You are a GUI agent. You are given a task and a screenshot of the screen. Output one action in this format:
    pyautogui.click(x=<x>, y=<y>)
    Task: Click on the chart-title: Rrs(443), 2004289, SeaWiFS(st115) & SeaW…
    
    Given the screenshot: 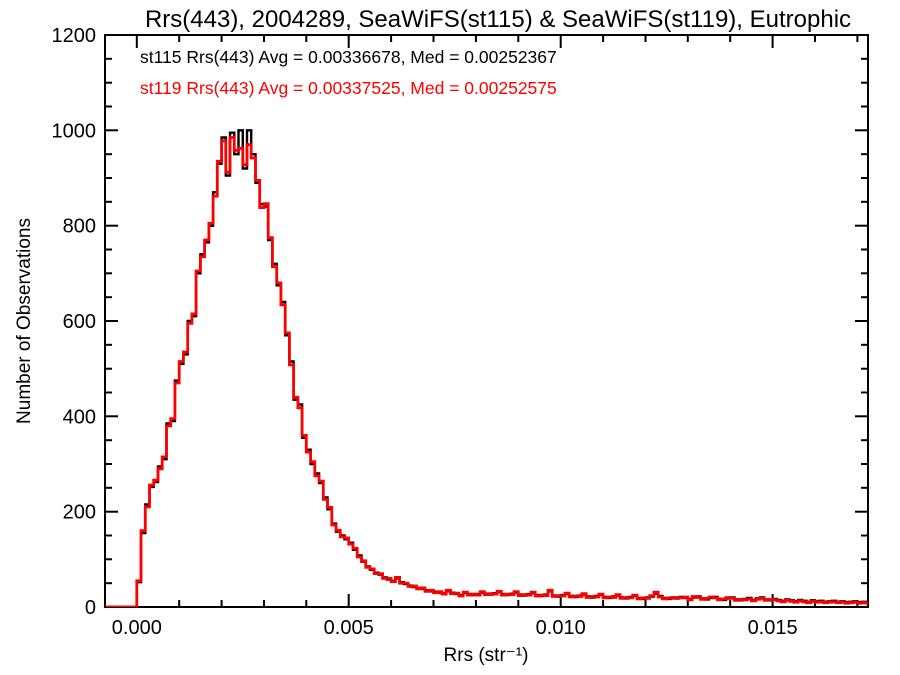 What is the action you would take?
    pyautogui.click(x=498, y=19)
    